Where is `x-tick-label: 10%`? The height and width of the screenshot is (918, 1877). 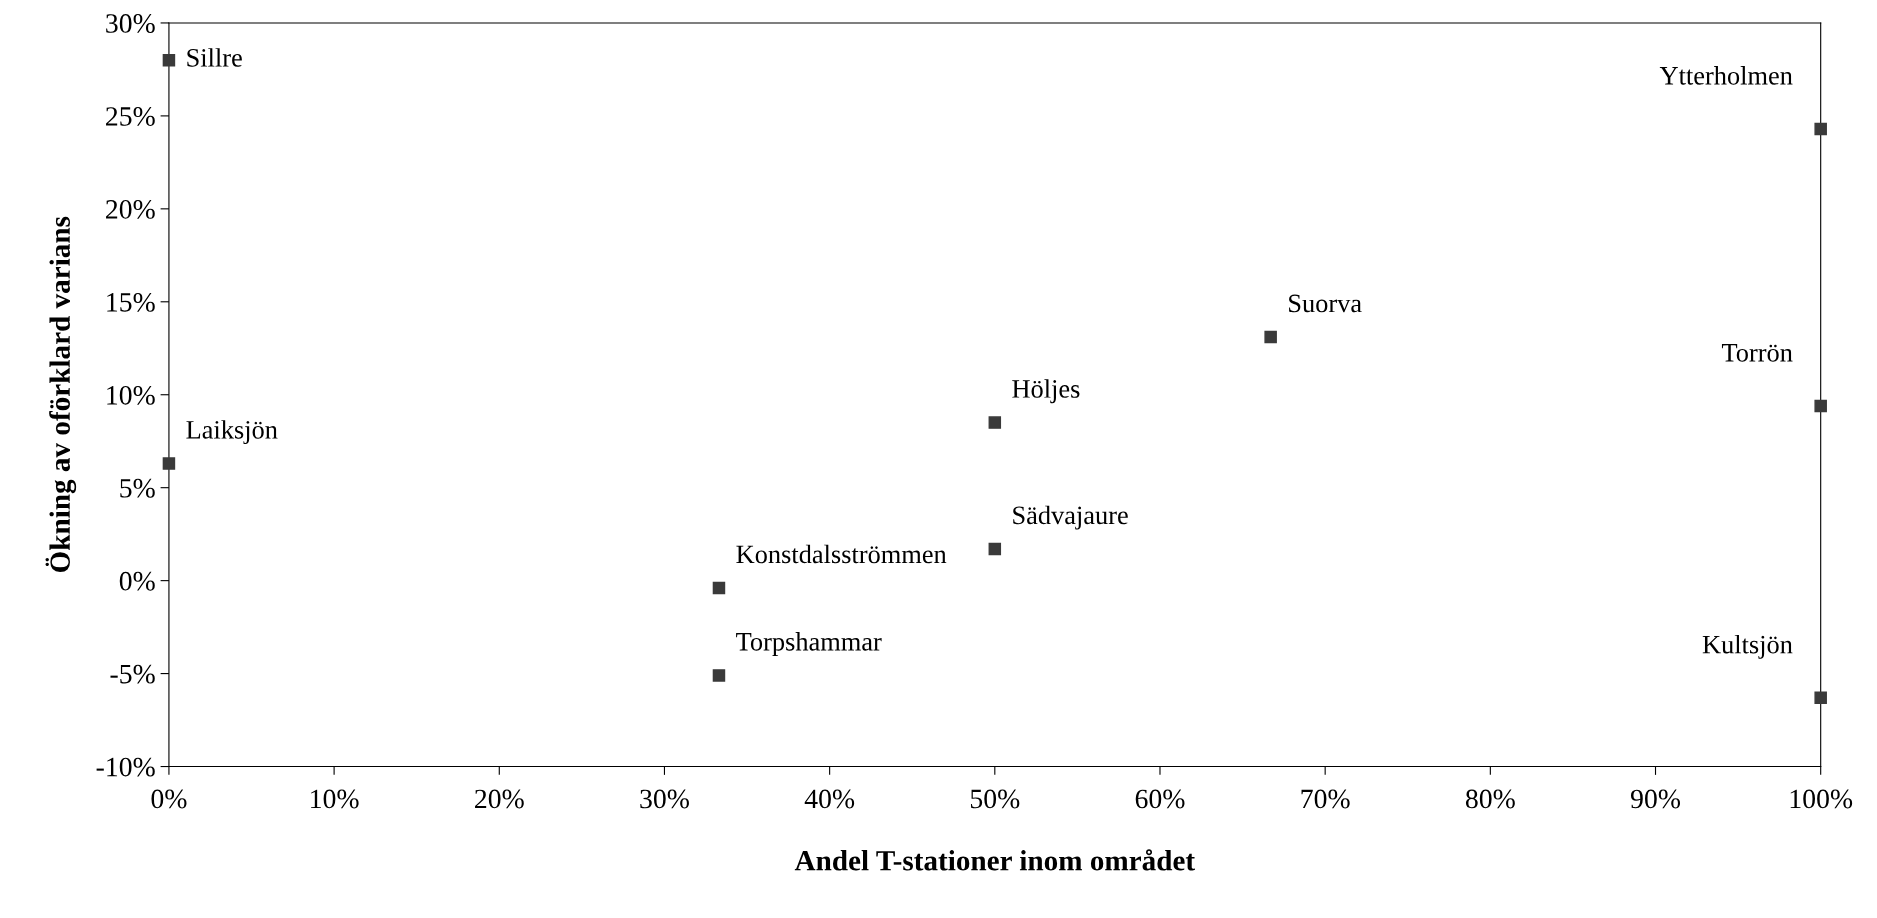 x-tick-label: 10% is located at coordinates (335, 799).